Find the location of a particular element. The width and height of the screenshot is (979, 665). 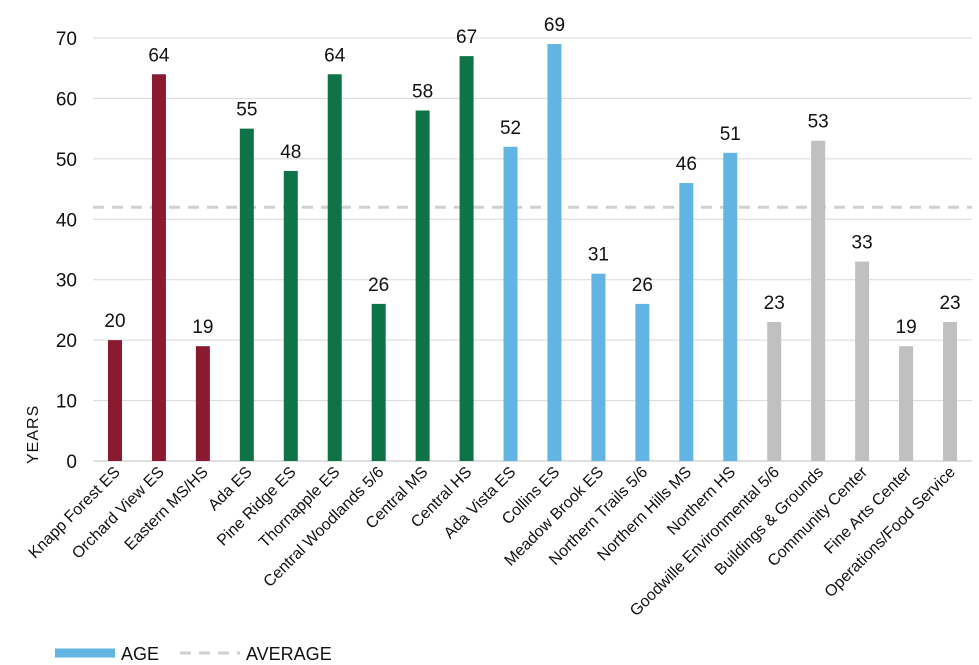

y-tick-label: 50 is located at coordinates (66, 160).